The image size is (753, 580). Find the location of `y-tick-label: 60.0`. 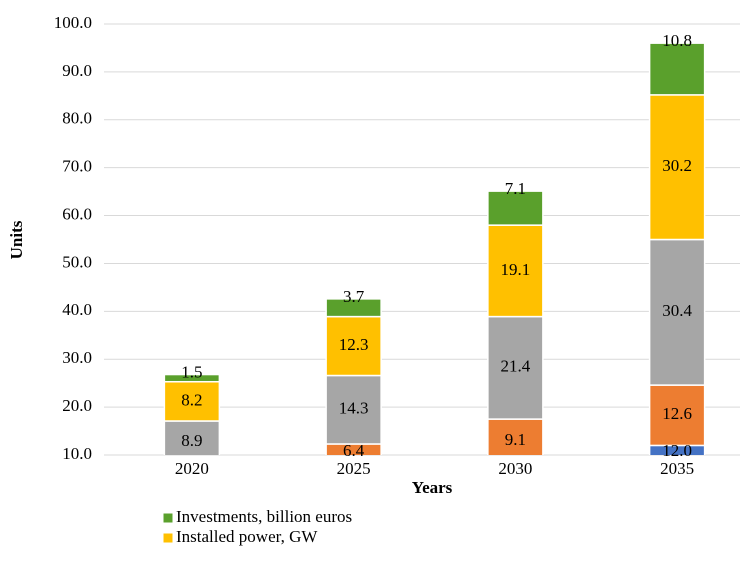

y-tick-label: 60.0 is located at coordinates (77, 213).